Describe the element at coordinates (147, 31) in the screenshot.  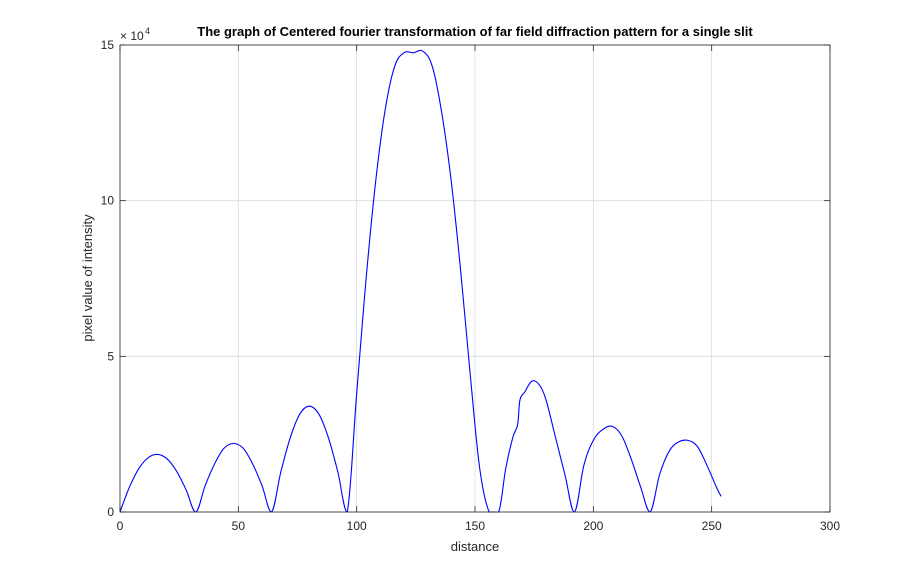
I see `y-exponent-power: 4` at that location.